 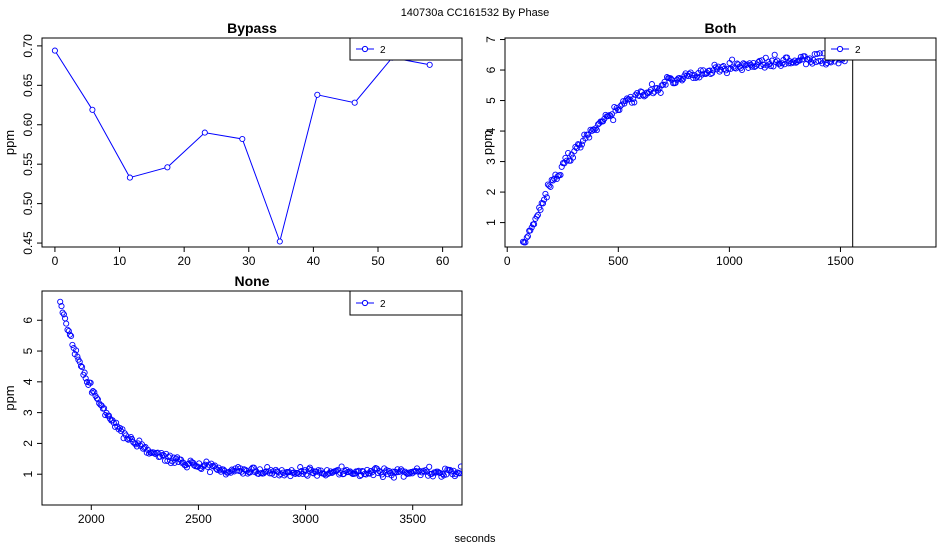 What do you see at coordinates (249, 261) in the screenshot?
I see `bypass-x-tick-label: 30` at bounding box center [249, 261].